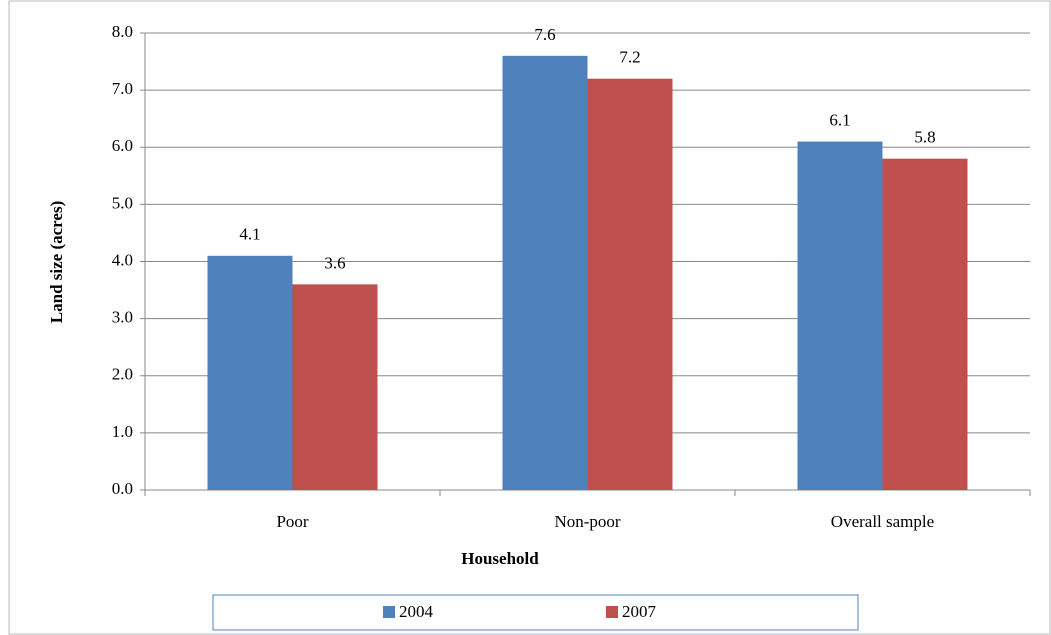 The image size is (1051, 635). I want to click on y-axis-title: Land size (acres), so click(56, 262).